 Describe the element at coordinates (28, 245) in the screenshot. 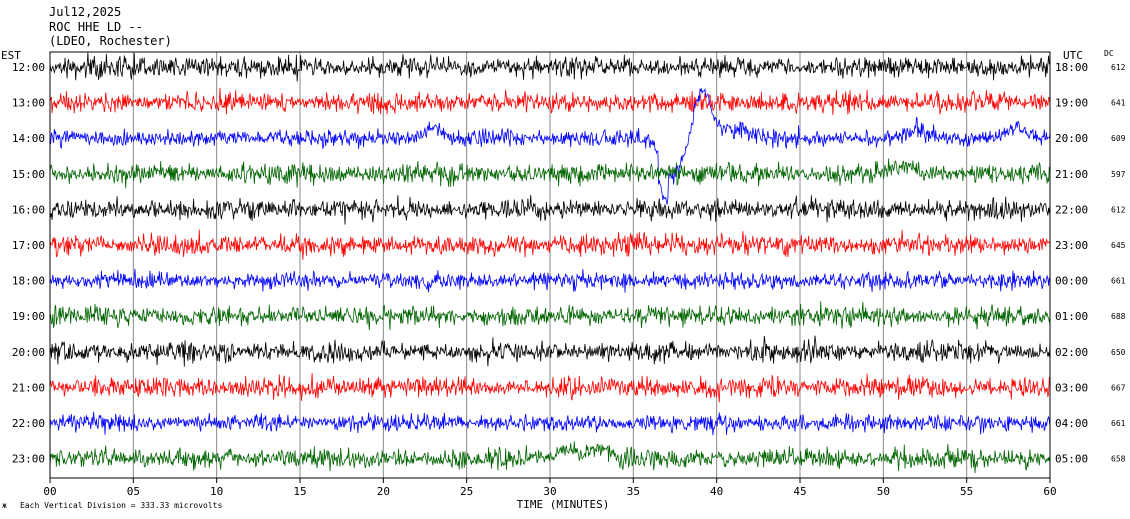

I see `est-time-label: 17:00` at that location.